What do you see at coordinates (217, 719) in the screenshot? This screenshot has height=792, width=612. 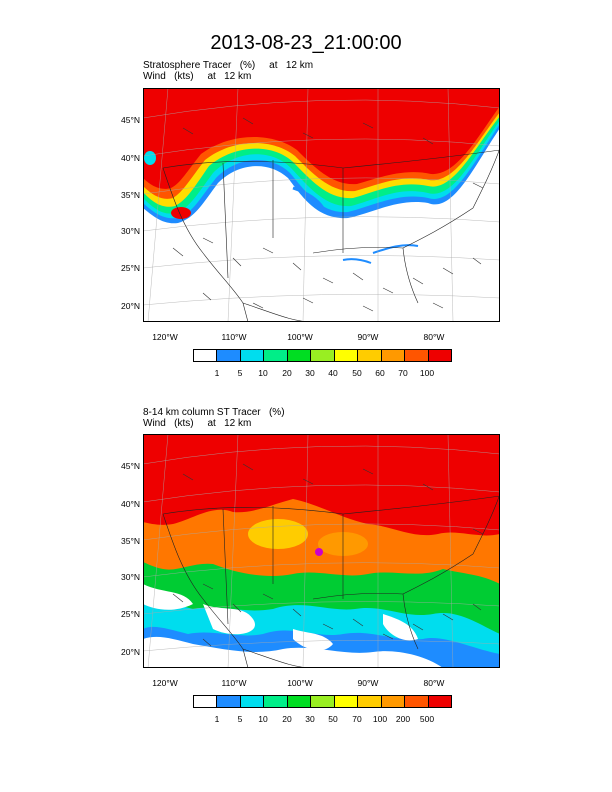 I see `panel2-cb-label: 1` at bounding box center [217, 719].